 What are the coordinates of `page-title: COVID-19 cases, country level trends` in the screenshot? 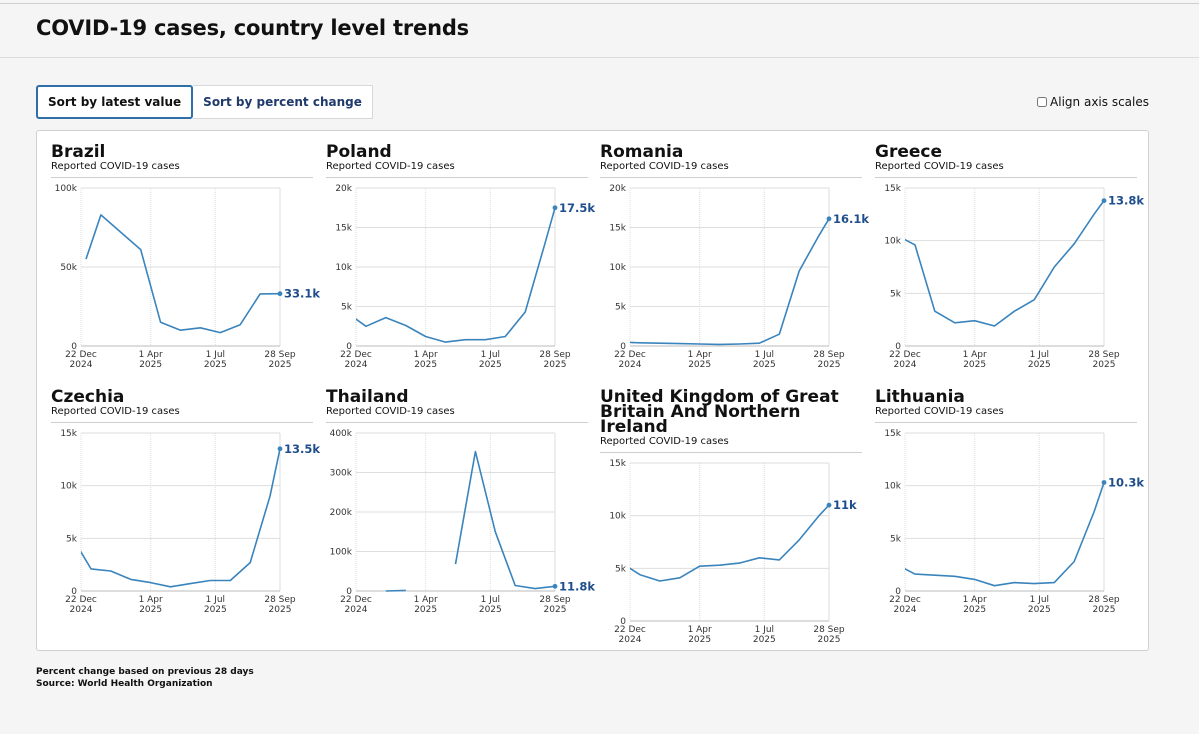 It's located at (252, 28).